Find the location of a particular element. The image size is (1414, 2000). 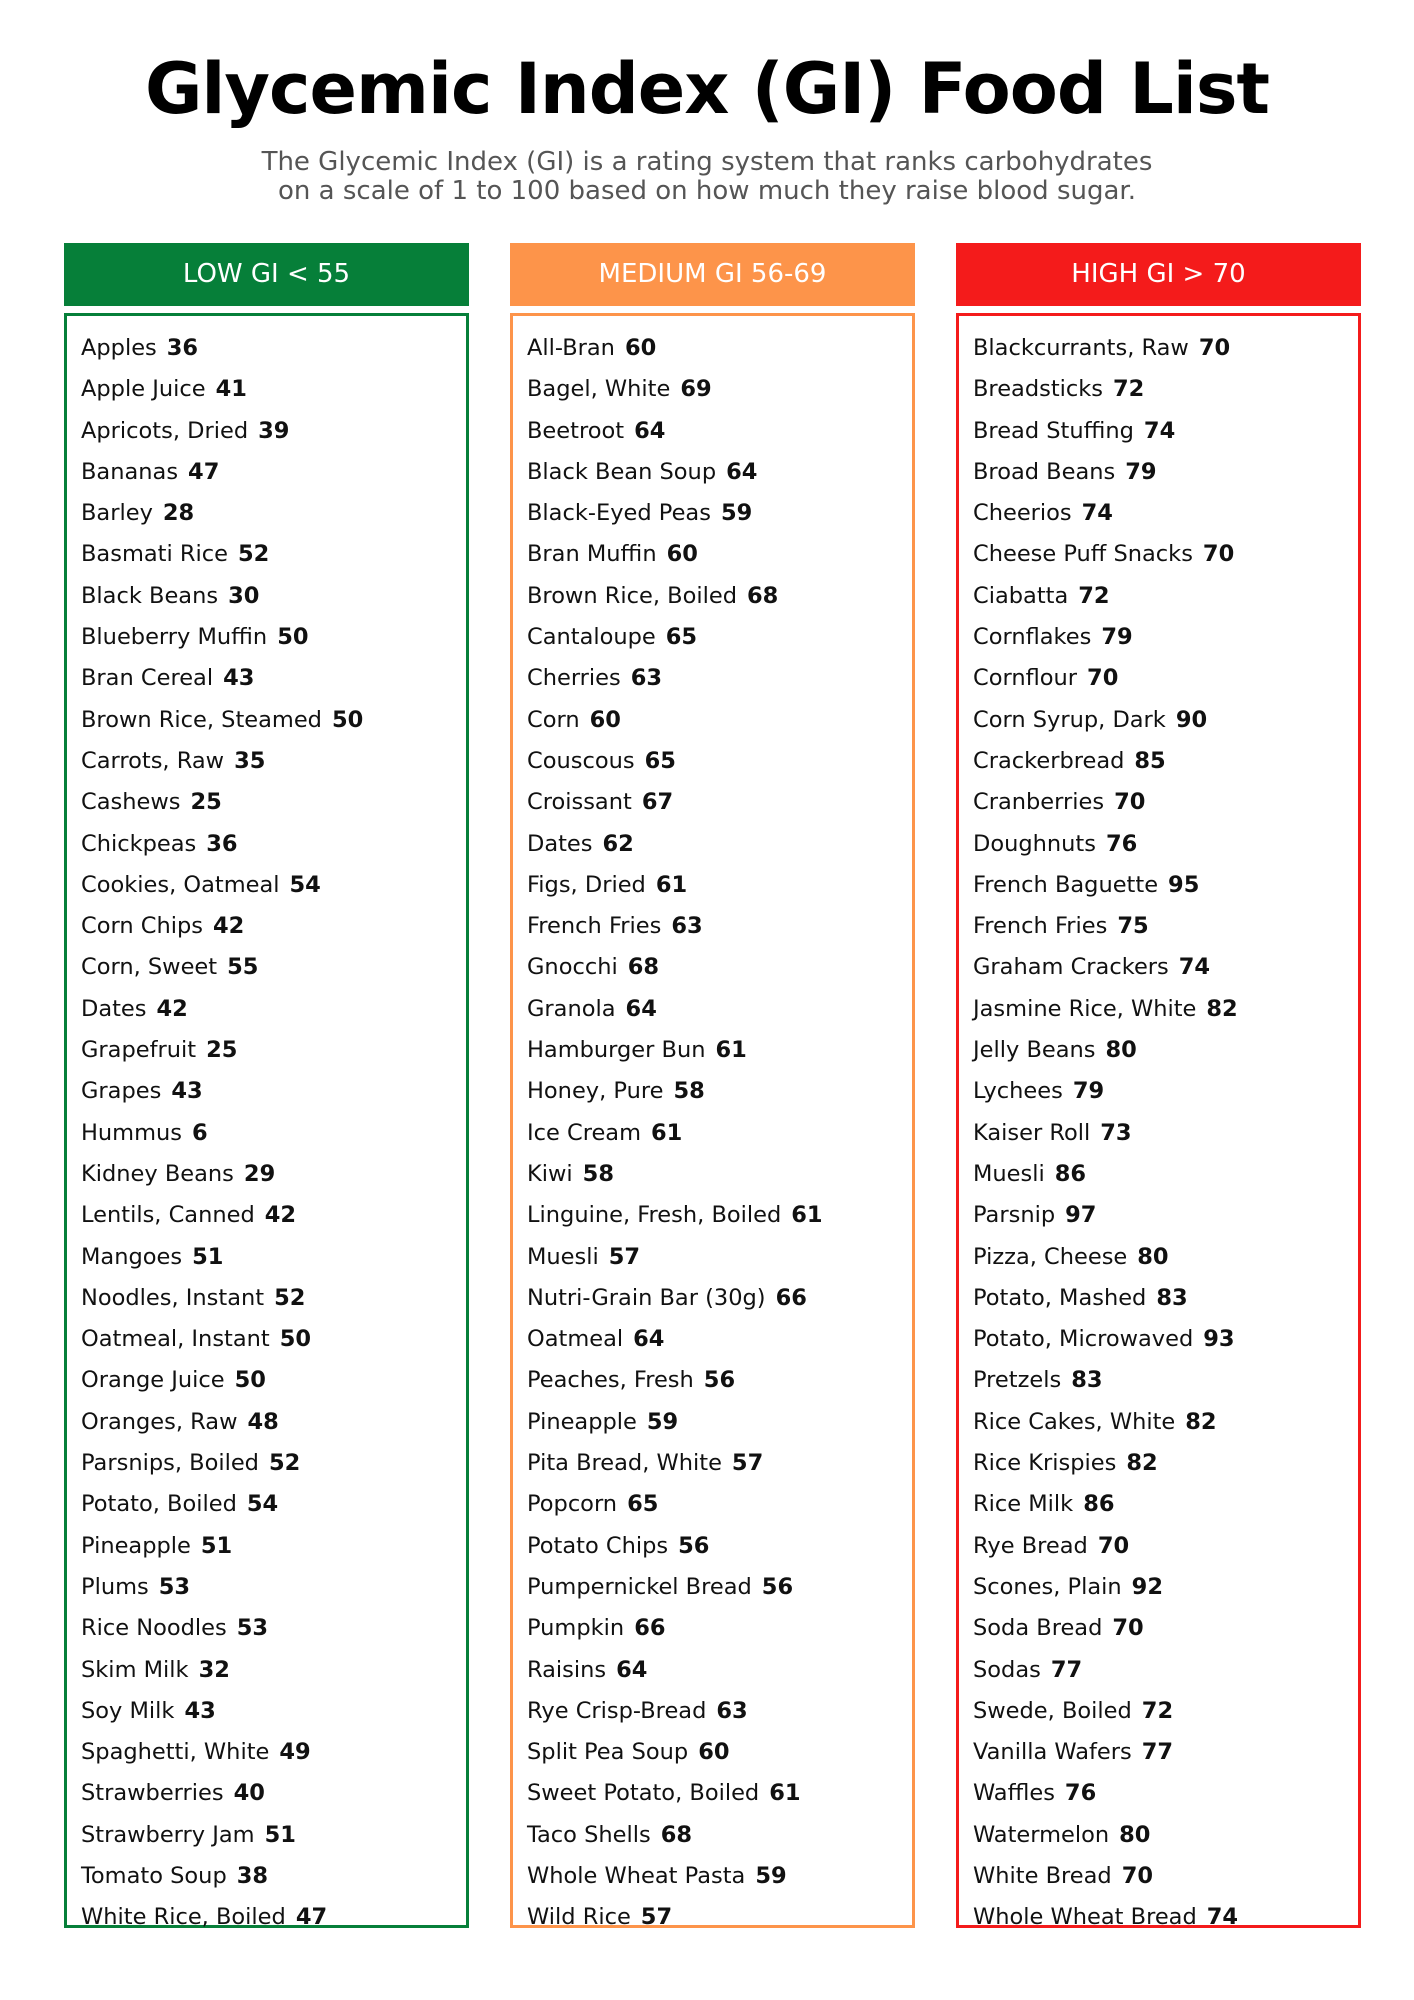

list-item: Rice Milk 86 is located at coordinates (1158, 1504).